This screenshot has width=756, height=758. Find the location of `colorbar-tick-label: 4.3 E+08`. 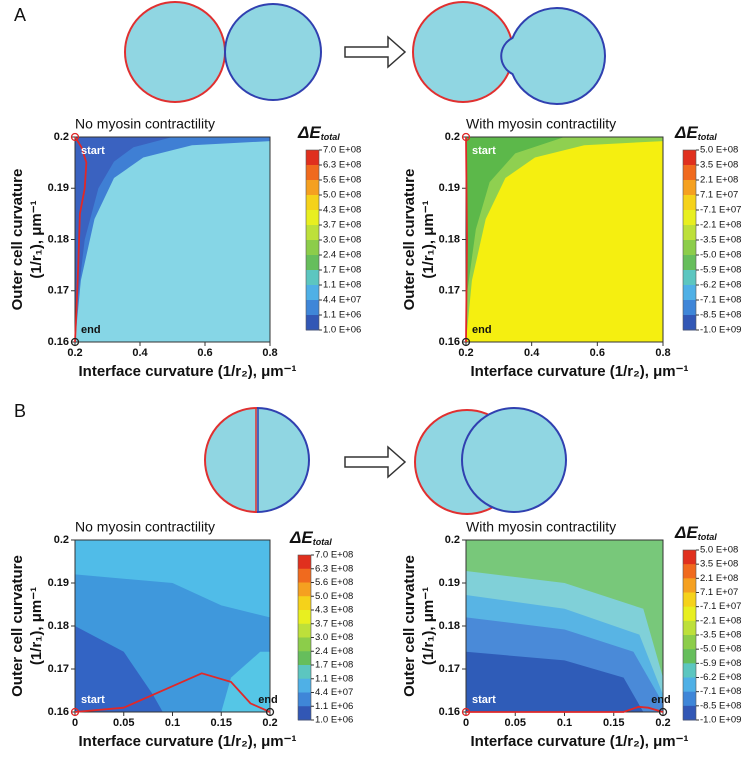

colorbar-tick-label: 4.3 E+08 is located at coordinates (342, 210).